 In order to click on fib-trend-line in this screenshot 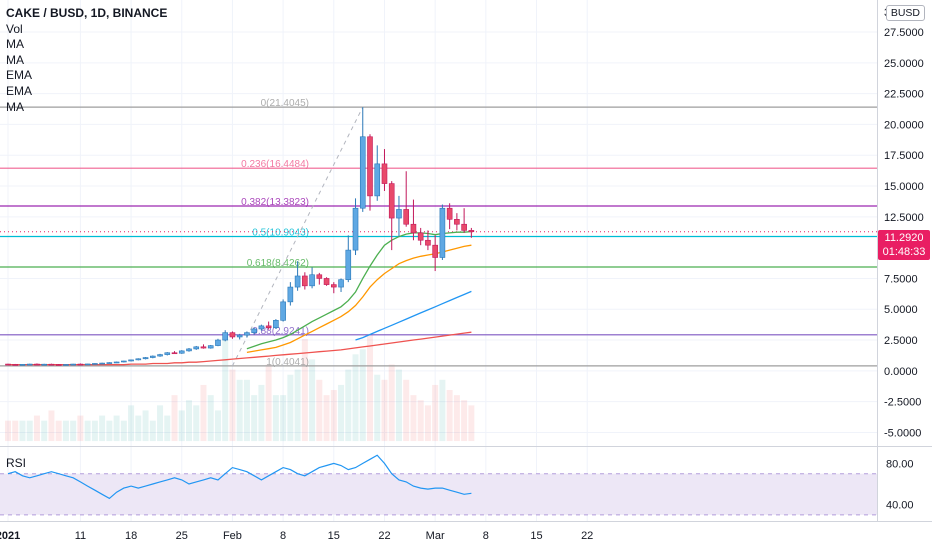, I will do `click(297, 236)`.